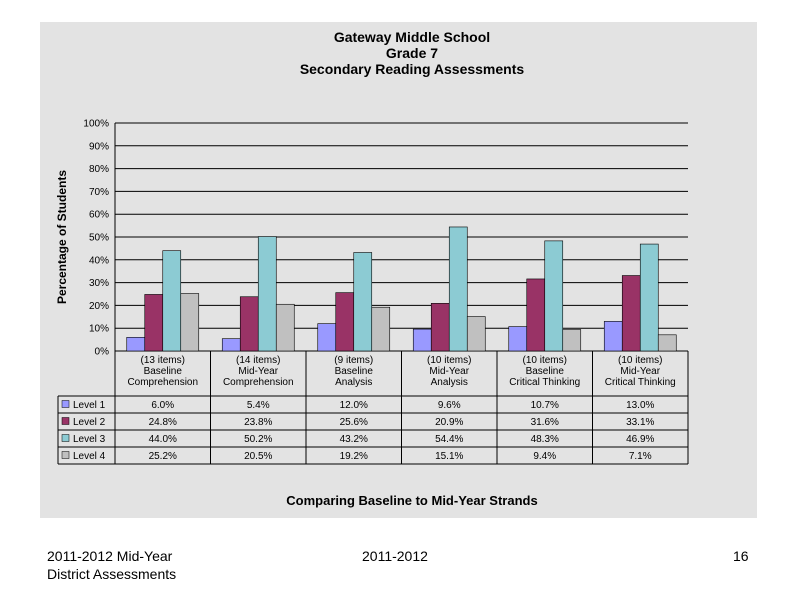  What do you see at coordinates (163, 360) in the screenshot?
I see `category-label: (13 items)` at bounding box center [163, 360].